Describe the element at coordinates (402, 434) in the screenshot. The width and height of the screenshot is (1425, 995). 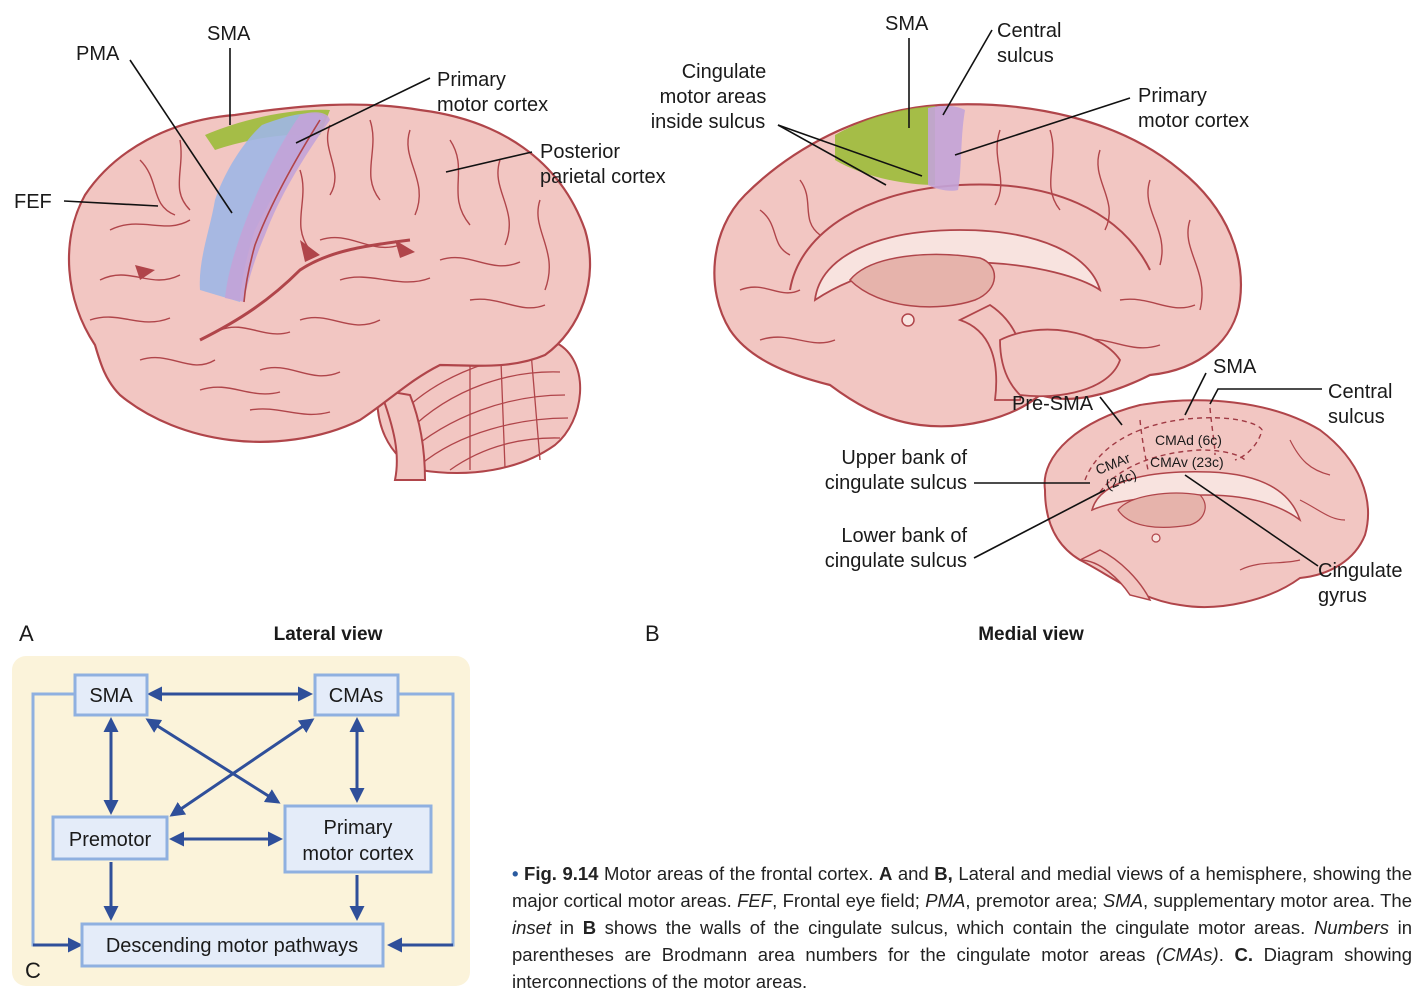
I see `brainstem` at that location.